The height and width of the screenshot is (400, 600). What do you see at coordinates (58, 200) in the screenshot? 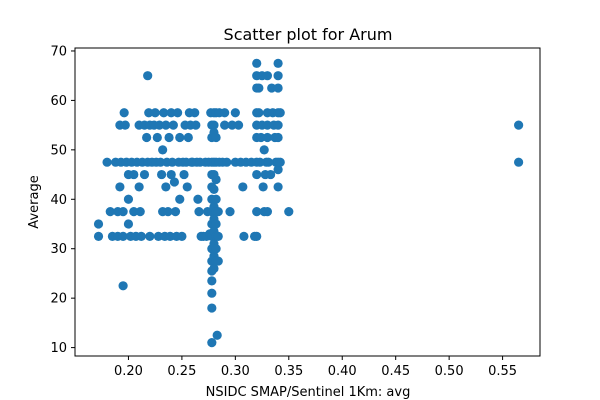
I see `y-tick-label: 40` at bounding box center [58, 200].